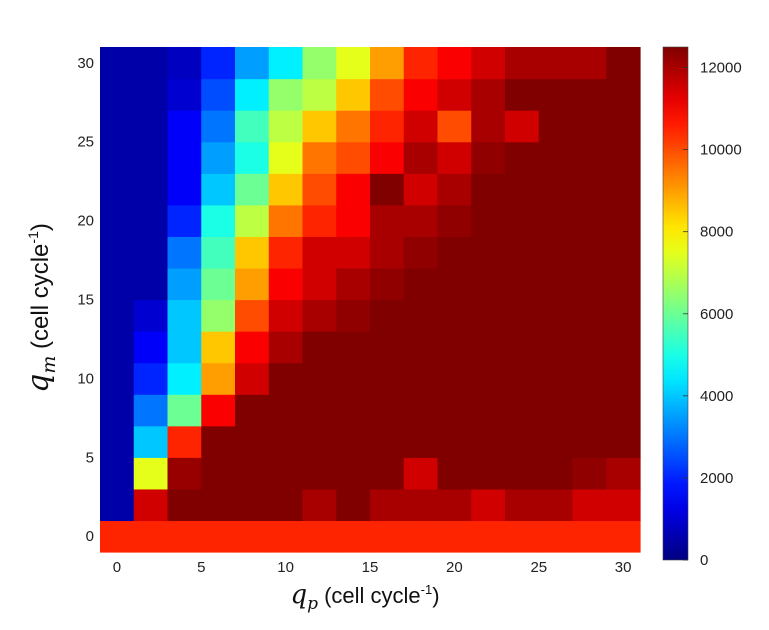 The height and width of the screenshot is (630, 769). What do you see at coordinates (716, 396) in the screenshot?
I see `colorbar-tick-label: 4000` at bounding box center [716, 396].